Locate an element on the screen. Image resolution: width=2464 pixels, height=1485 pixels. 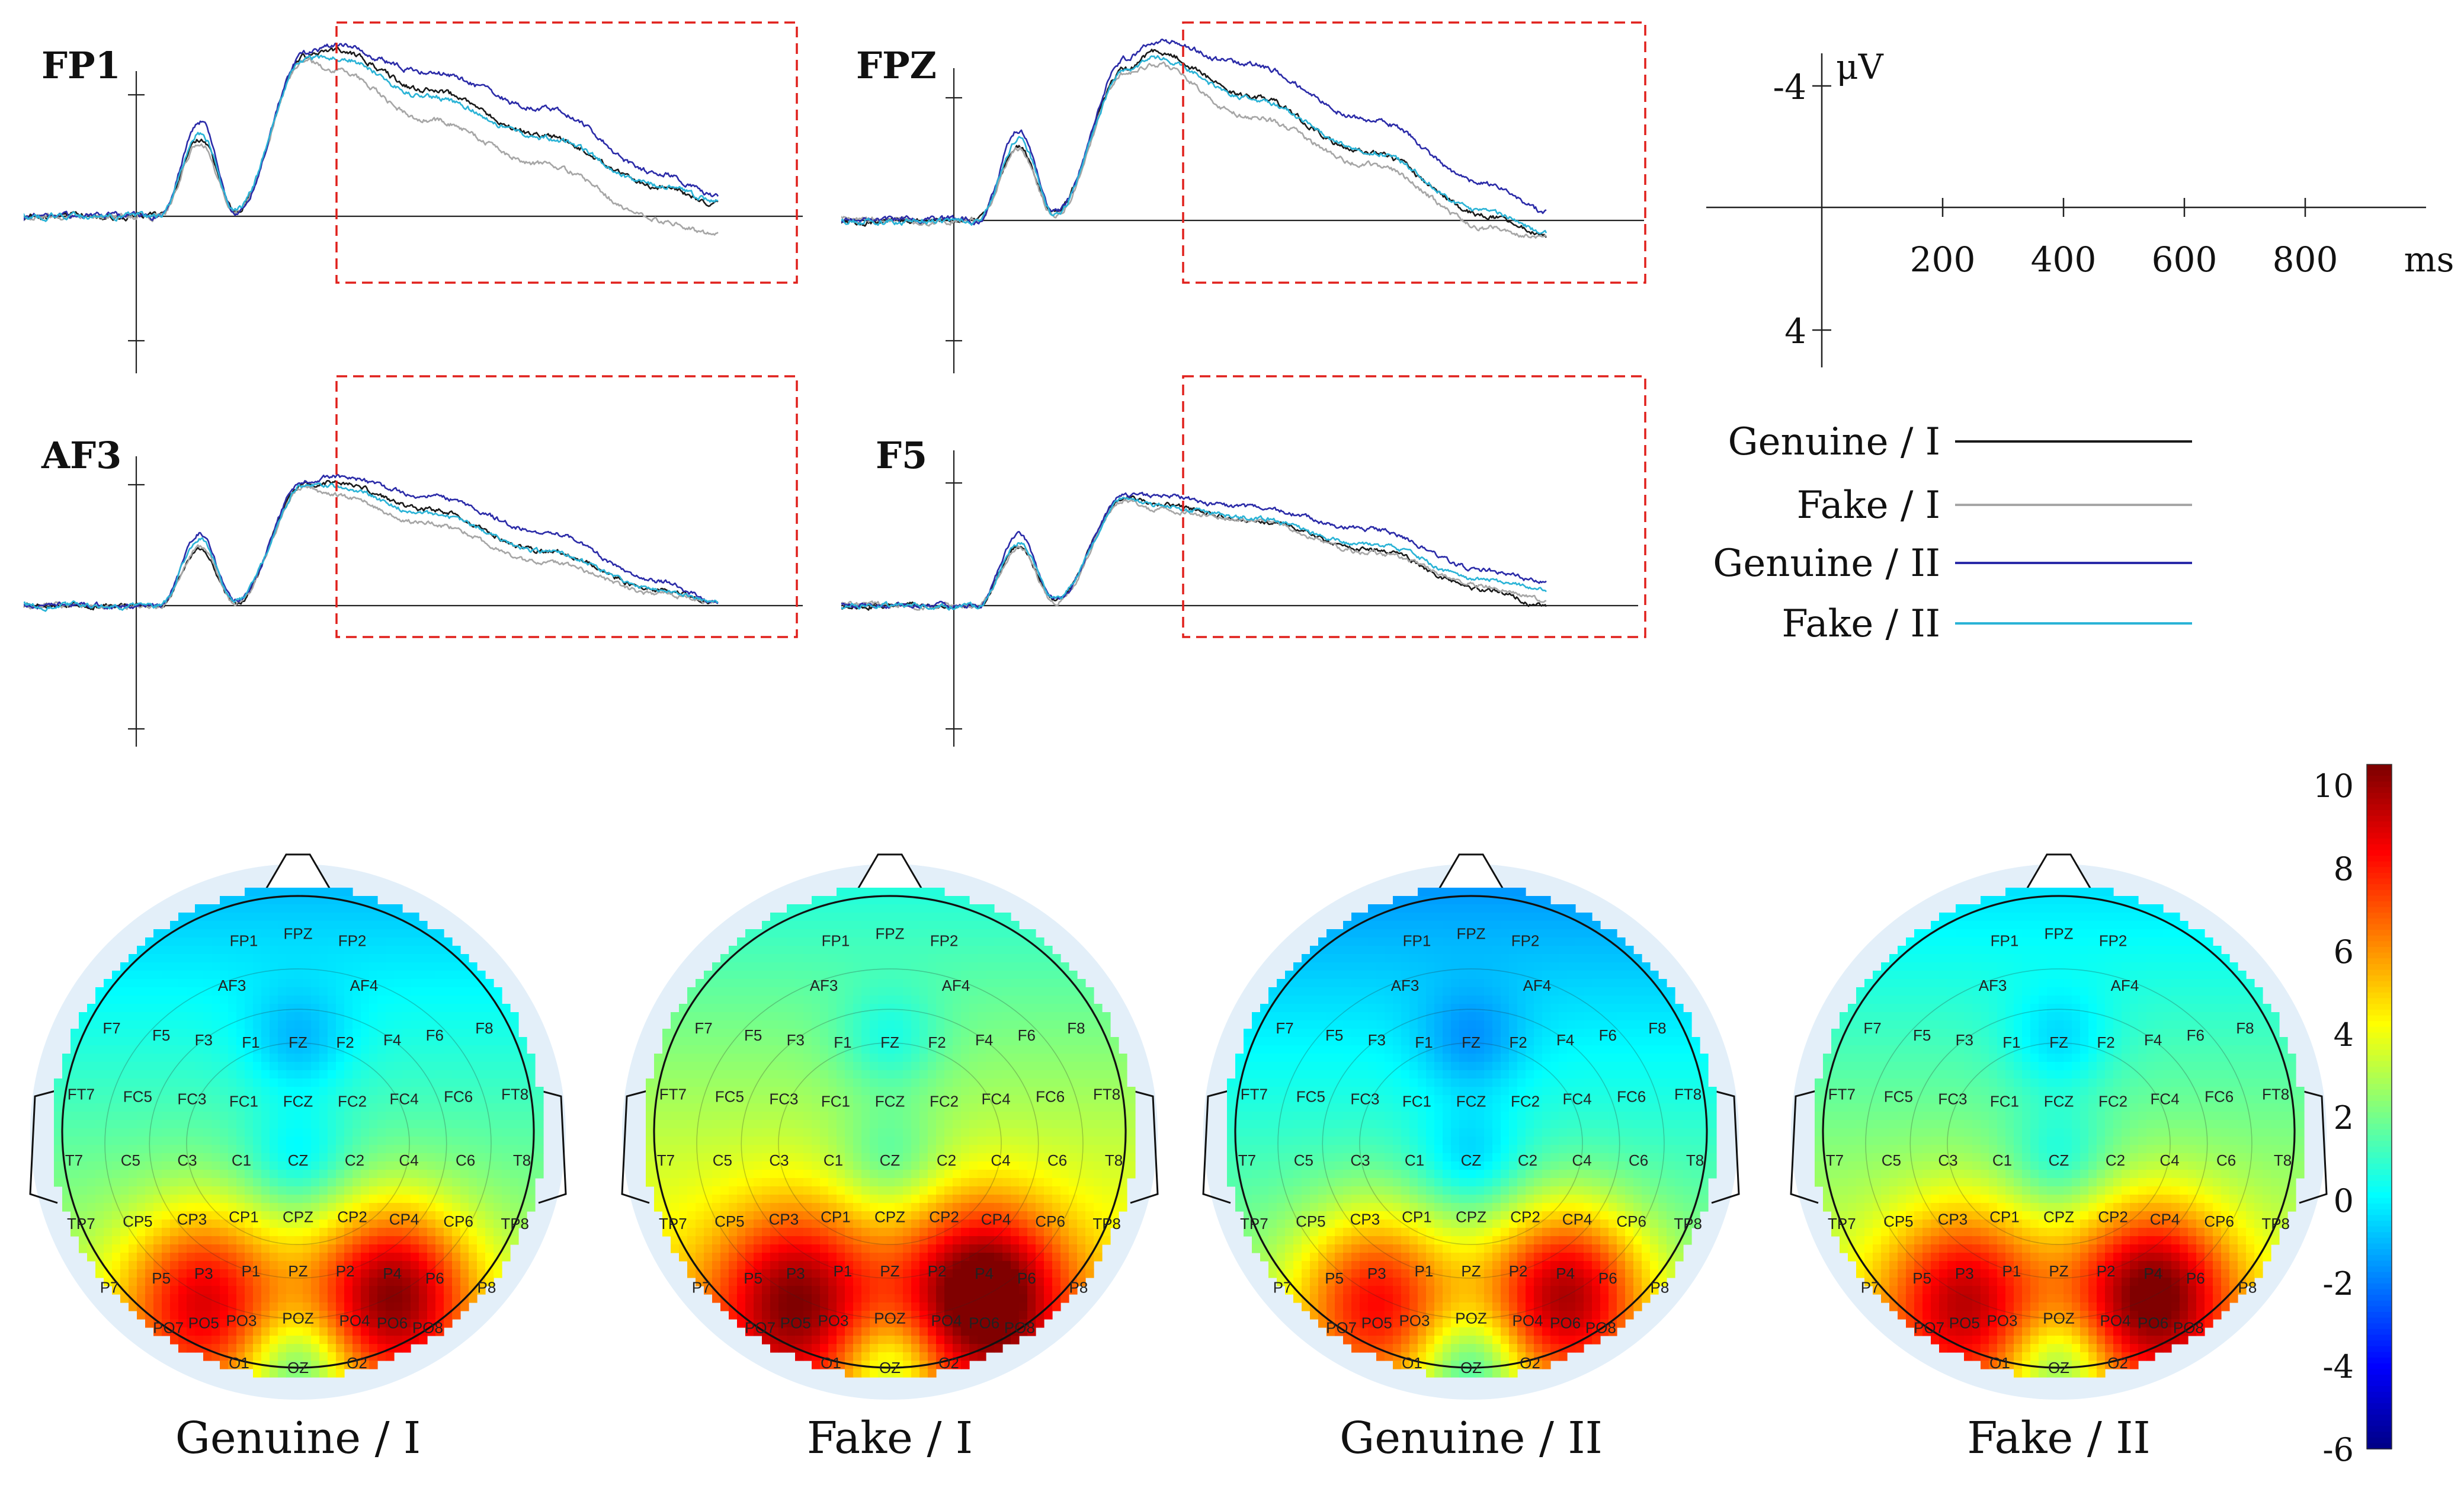
electrode-label: FC4 is located at coordinates (404, 1099).